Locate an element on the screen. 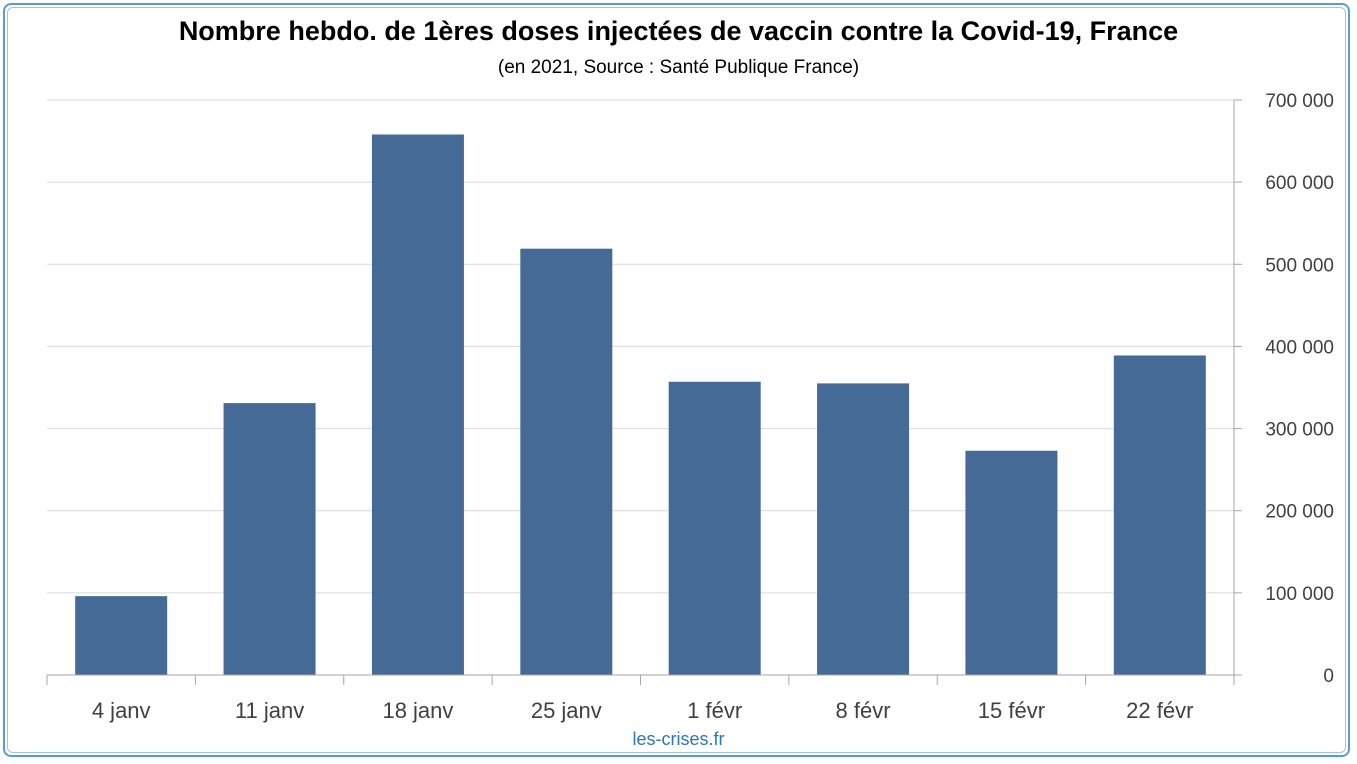  source-credit: les-crises.fr is located at coordinates (678, 739).